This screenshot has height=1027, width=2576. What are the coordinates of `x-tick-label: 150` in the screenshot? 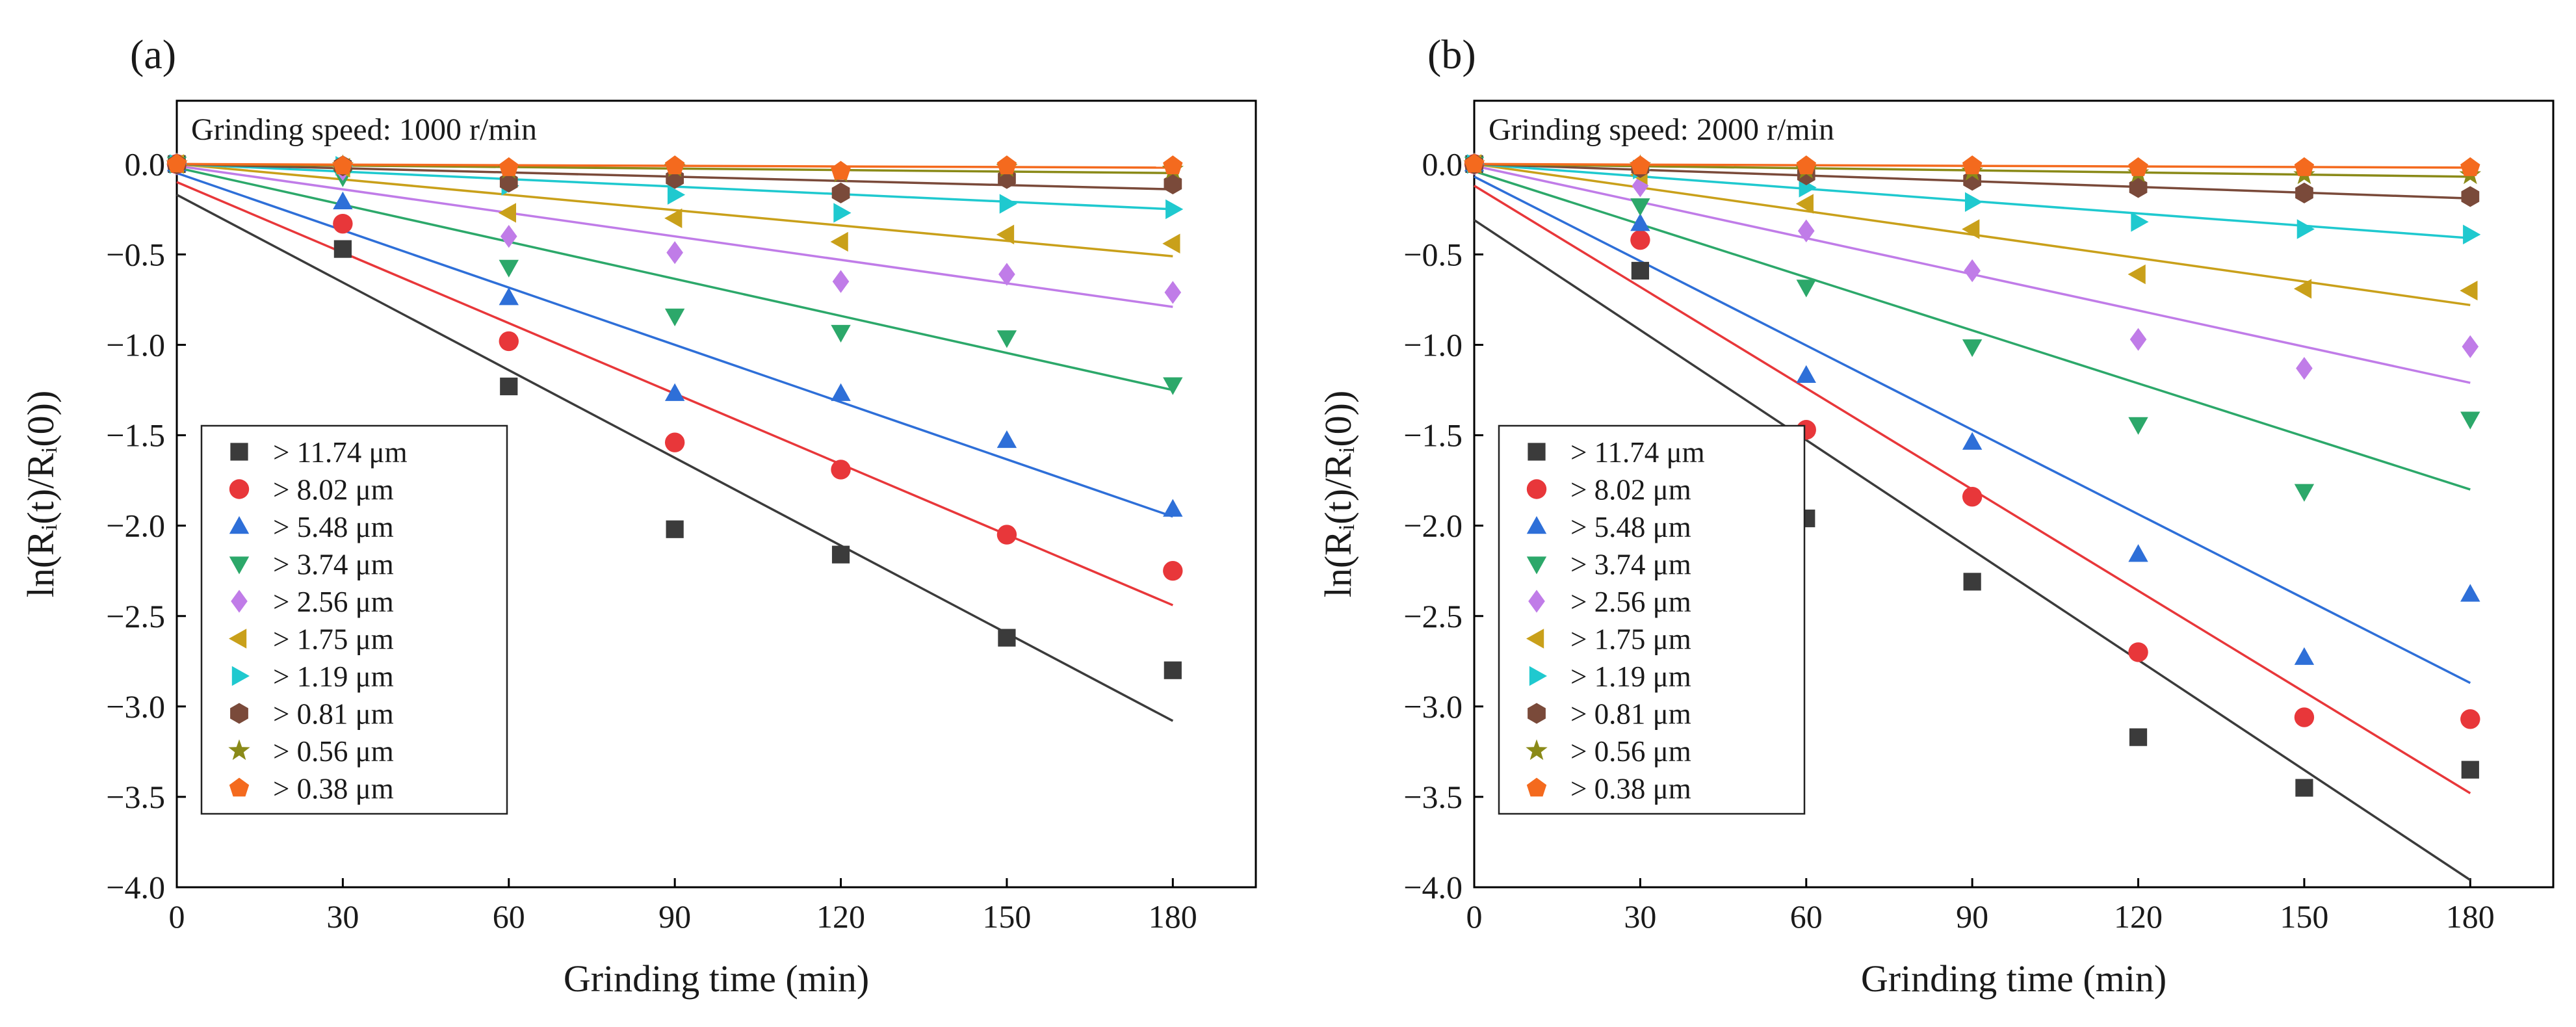 It's located at (2304, 916).